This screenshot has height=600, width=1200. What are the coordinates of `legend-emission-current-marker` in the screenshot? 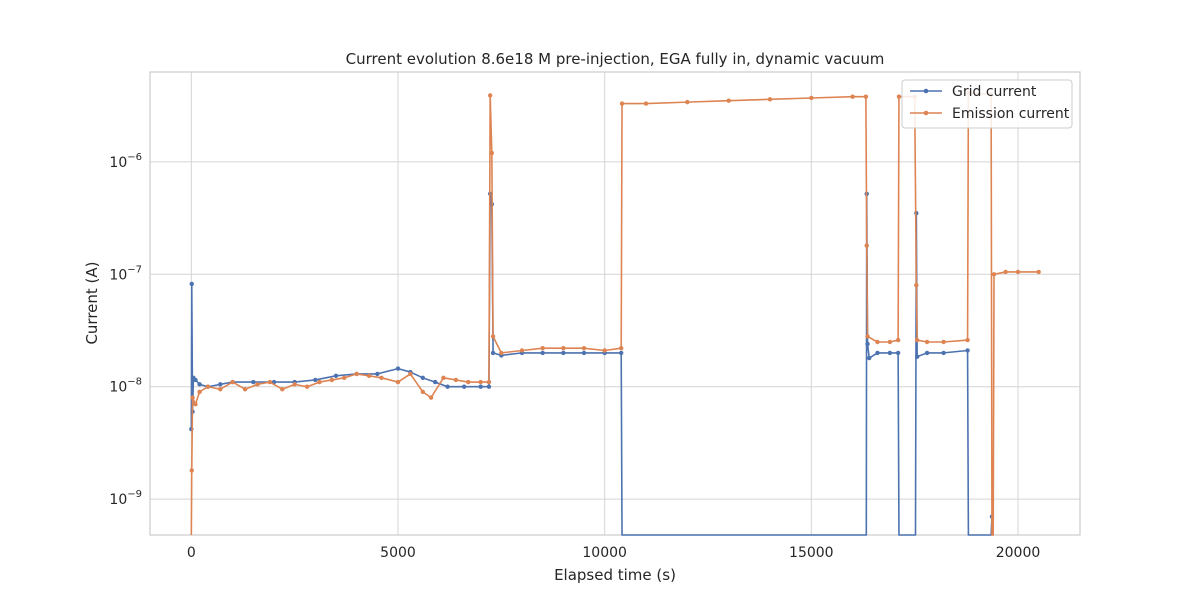 It's located at (926, 113).